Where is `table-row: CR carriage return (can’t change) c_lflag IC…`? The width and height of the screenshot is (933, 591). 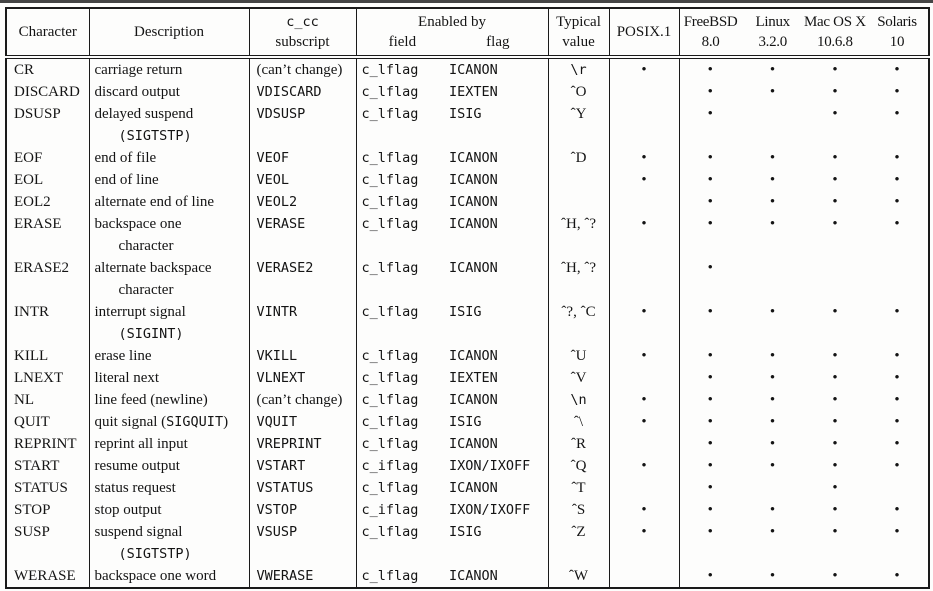
table-row: CR carriage return (can’t change) c_lflag IC… is located at coordinates (467, 69).